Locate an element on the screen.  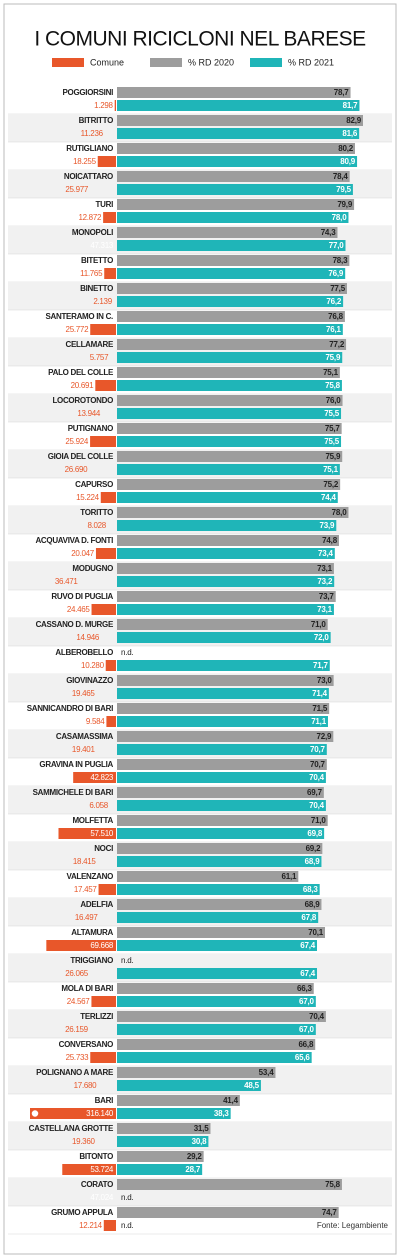
value-label: 80,2 is located at coordinates (346, 148).